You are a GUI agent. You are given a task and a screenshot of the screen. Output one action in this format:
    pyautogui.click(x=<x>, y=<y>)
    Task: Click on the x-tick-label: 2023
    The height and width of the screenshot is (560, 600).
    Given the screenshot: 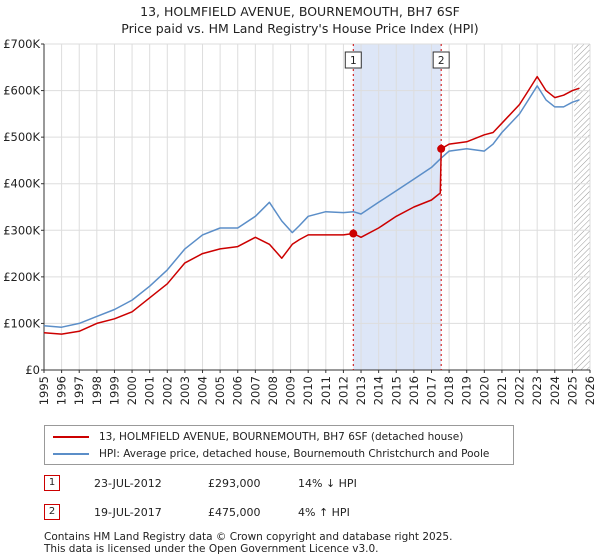 What is the action you would take?
    pyautogui.click(x=537, y=390)
    